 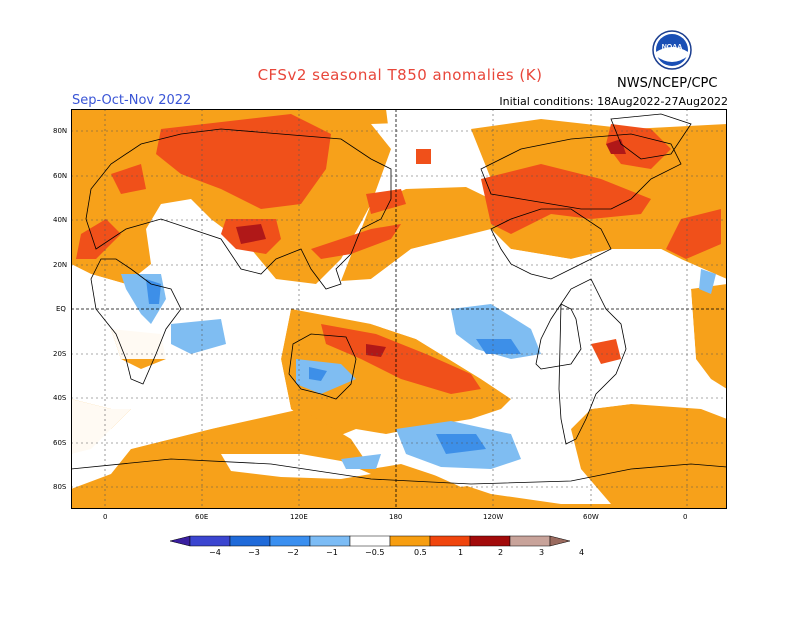 I want to click on lat-label: 60S, so click(x=60, y=443).